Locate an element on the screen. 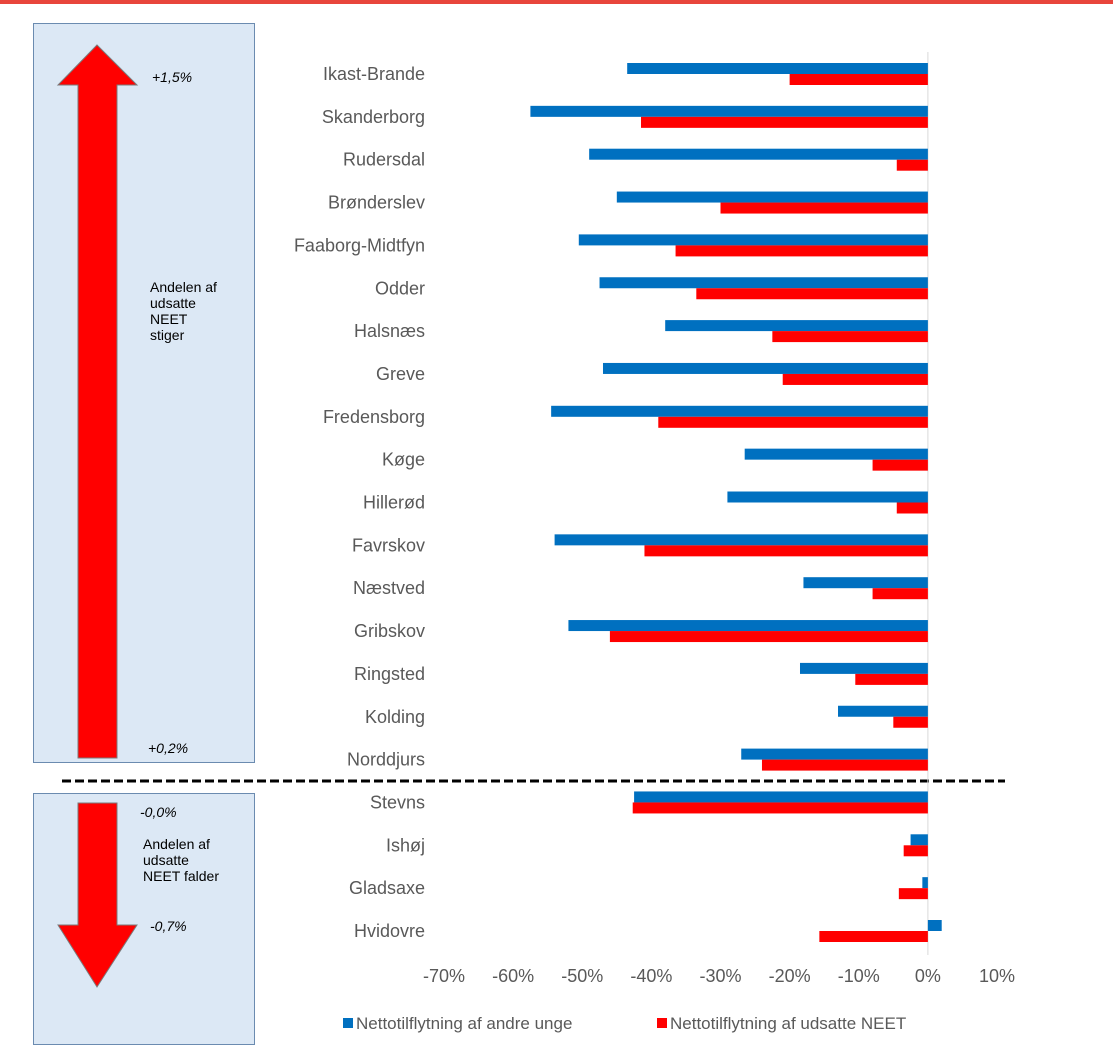  x-tick-label: -40% is located at coordinates (651, 976).